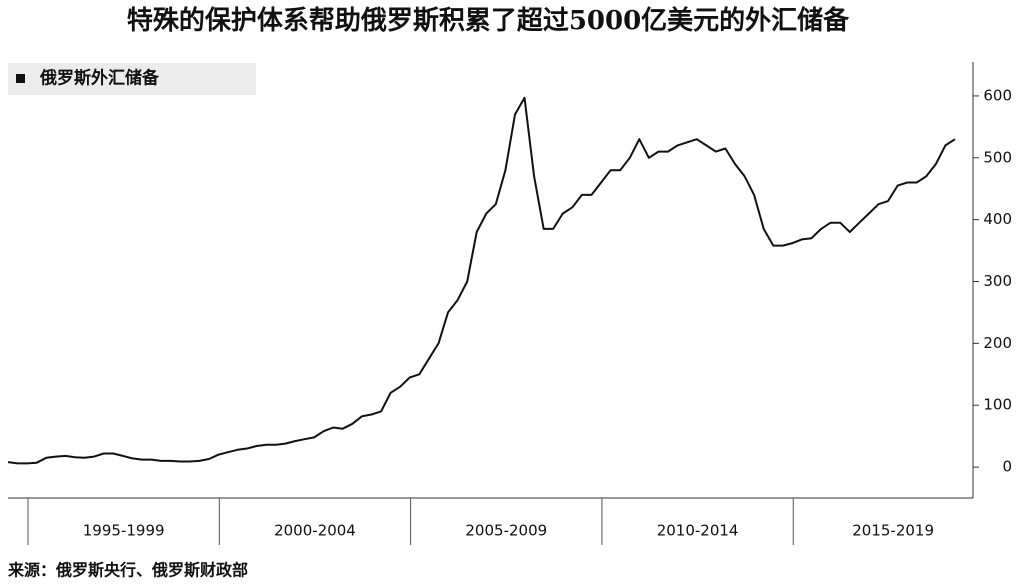 Image resolution: width=1016 pixels, height=584 pixels. Describe the element at coordinates (997, 405) in the screenshot. I see `y-tick-label: 100` at that location.